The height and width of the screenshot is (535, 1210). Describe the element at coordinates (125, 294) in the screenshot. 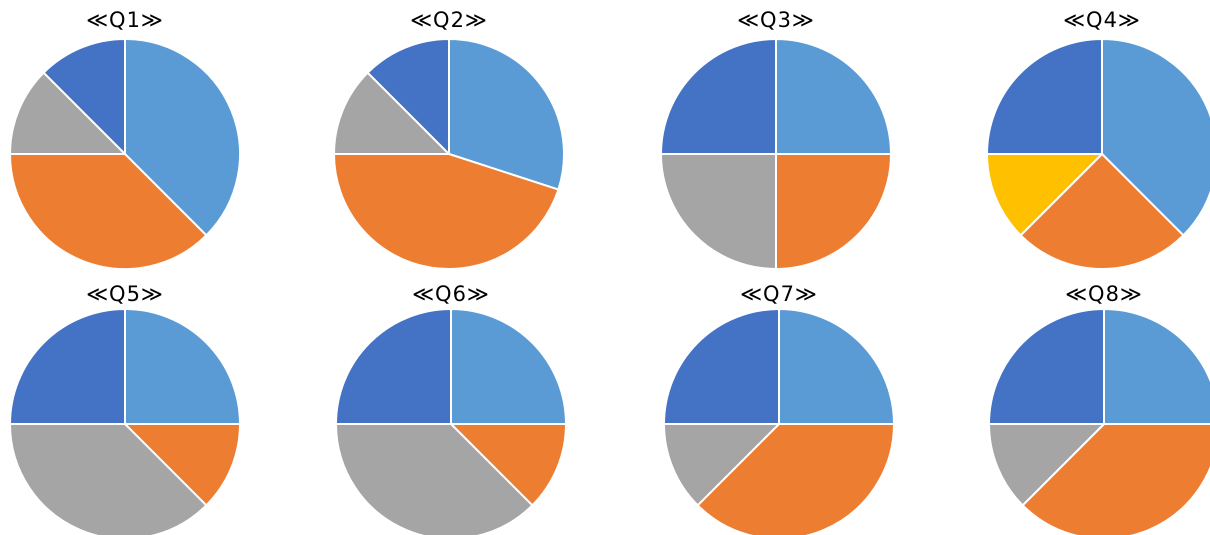

I see `pie-title-q5: ≪Q5≫` at that location.